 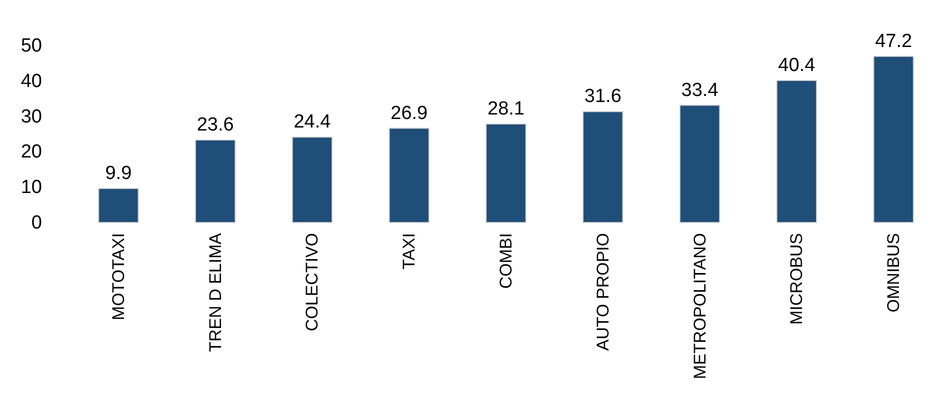 What do you see at coordinates (31, 187) in the screenshot?
I see `y-tick-label: 10` at bounding box center [31, 187].